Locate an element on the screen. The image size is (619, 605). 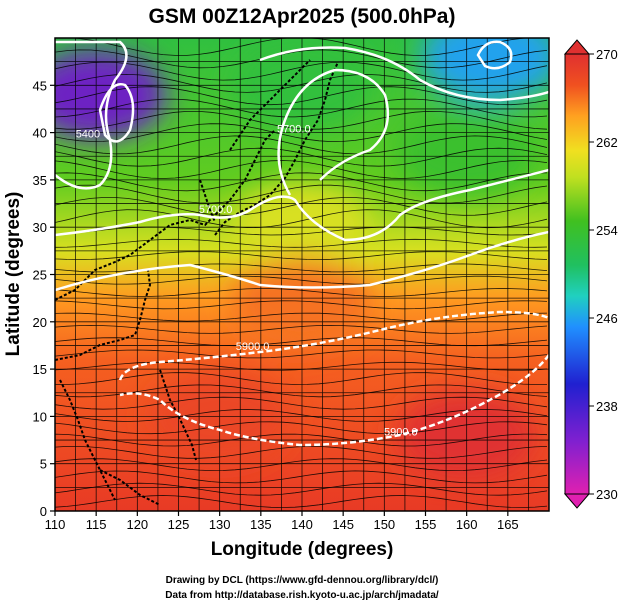
coastline-philippines is located at coordinates (178, 415).